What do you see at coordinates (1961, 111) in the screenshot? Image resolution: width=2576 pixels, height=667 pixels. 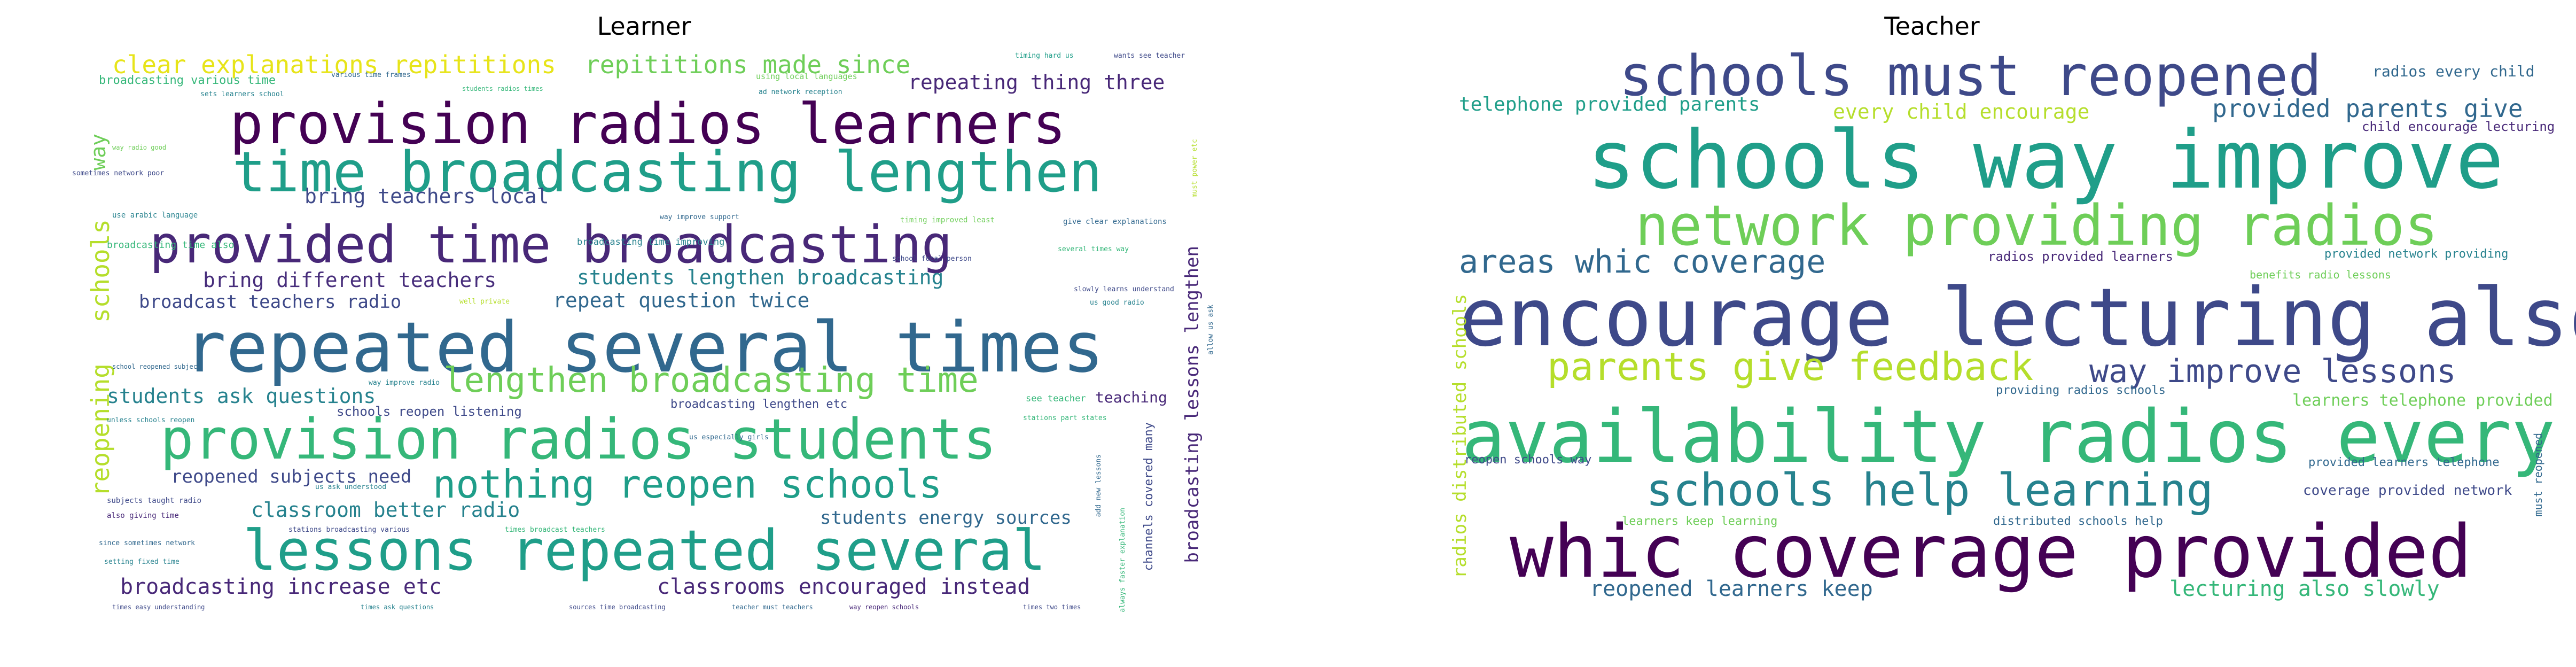 I see `word: every child encourage` at bounding box center [1961, 111].